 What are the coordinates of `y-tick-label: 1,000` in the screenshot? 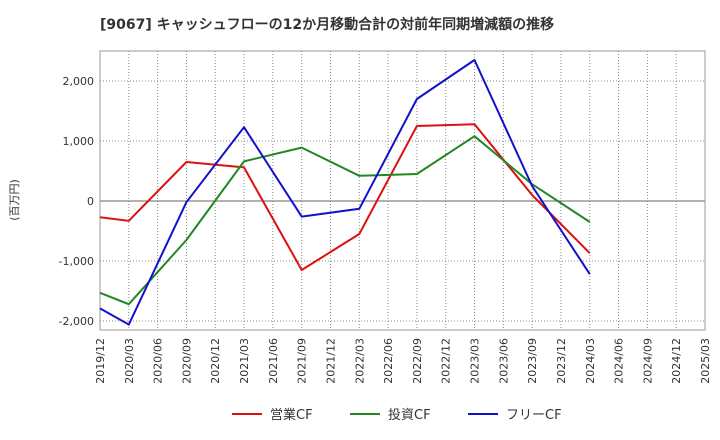 It's located at (79, 141).